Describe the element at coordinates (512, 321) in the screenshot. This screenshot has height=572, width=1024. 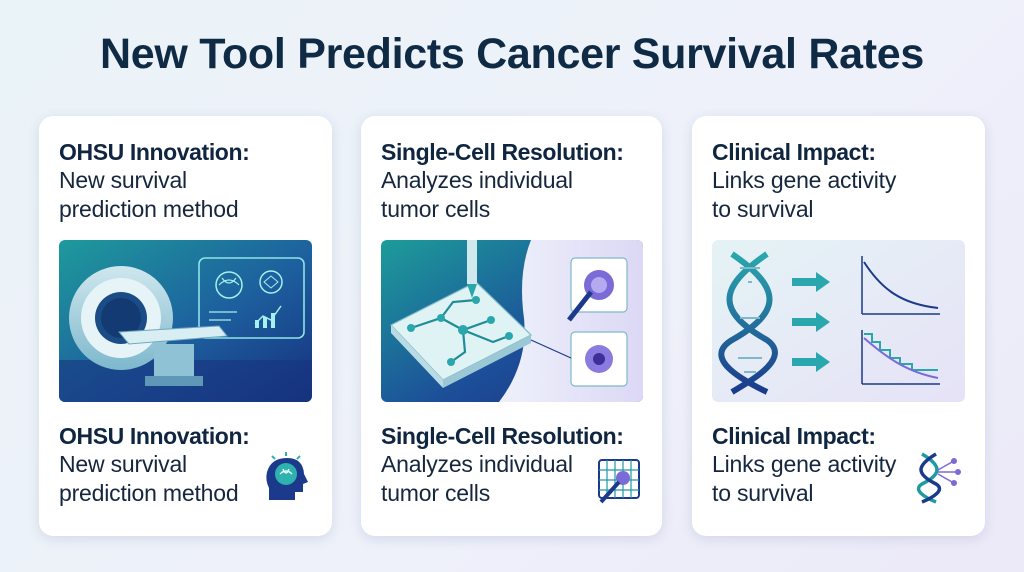
I see `microfluidic-chip-illustration` at that location.